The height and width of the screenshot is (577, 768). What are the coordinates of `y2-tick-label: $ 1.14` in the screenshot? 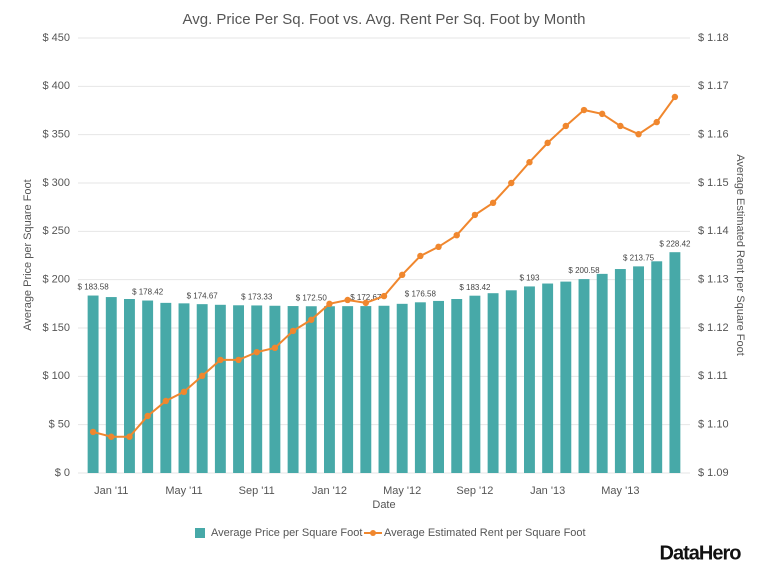 It's located at (713, 231).